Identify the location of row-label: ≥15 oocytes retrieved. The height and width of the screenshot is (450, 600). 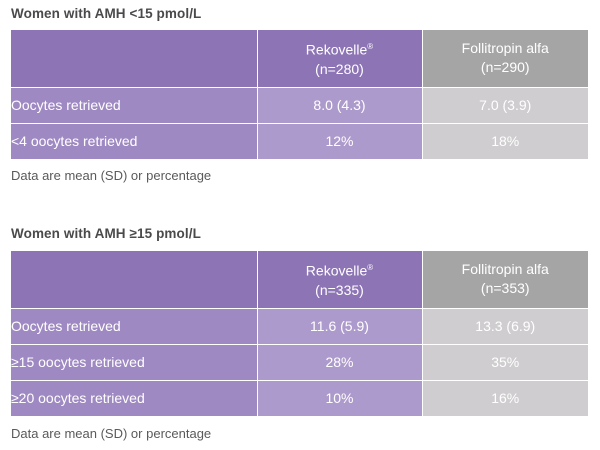
(134, 362).